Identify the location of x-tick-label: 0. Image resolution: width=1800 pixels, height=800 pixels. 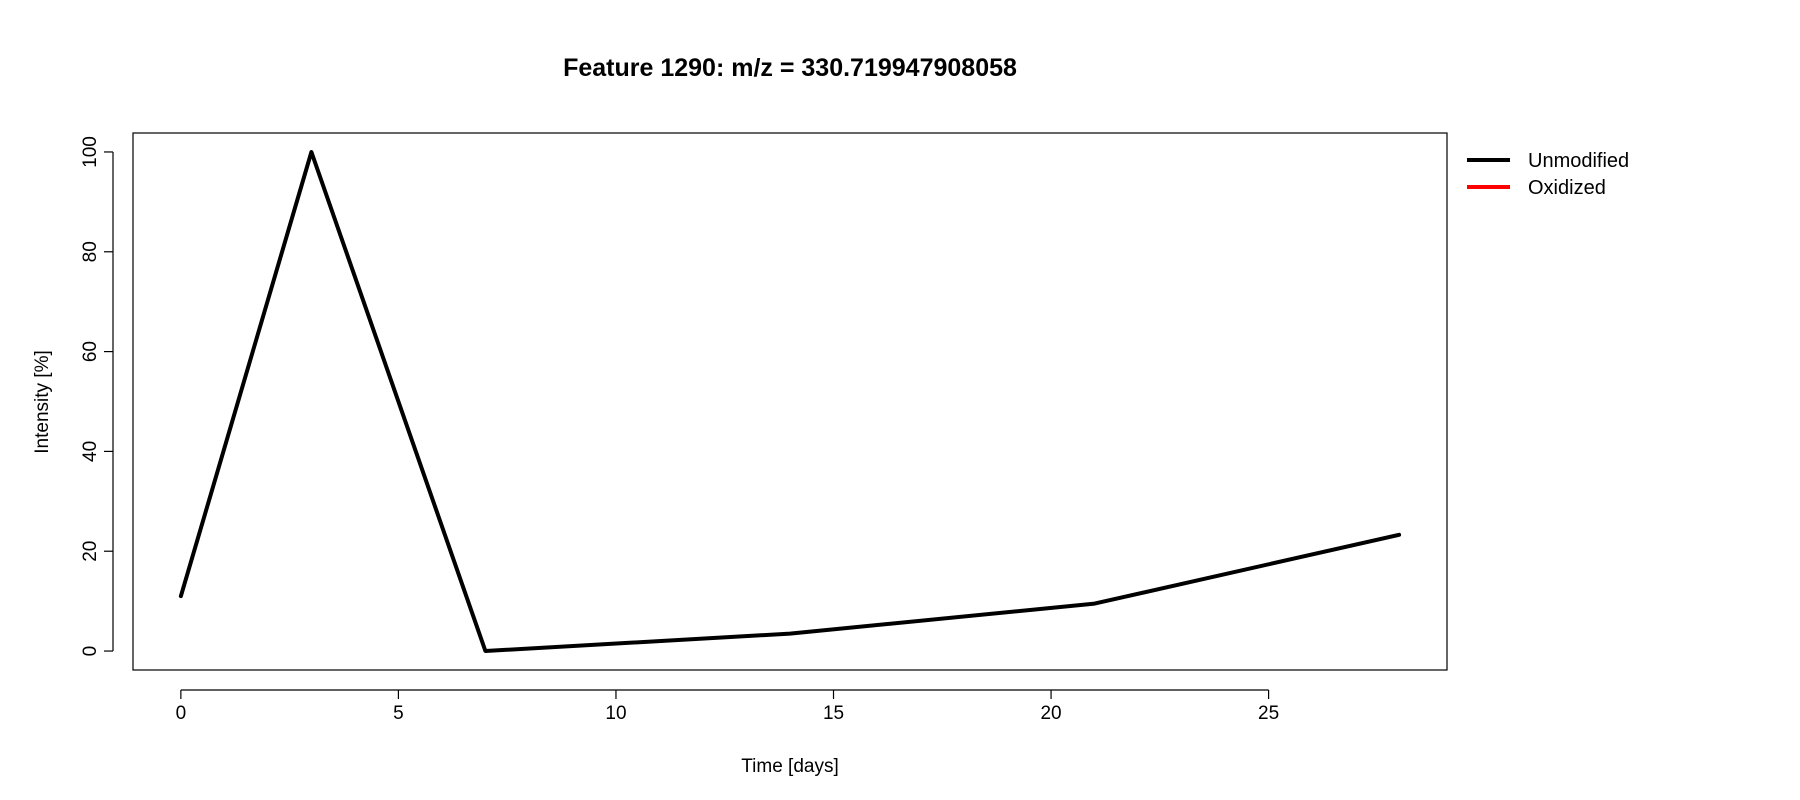
(181, 713).